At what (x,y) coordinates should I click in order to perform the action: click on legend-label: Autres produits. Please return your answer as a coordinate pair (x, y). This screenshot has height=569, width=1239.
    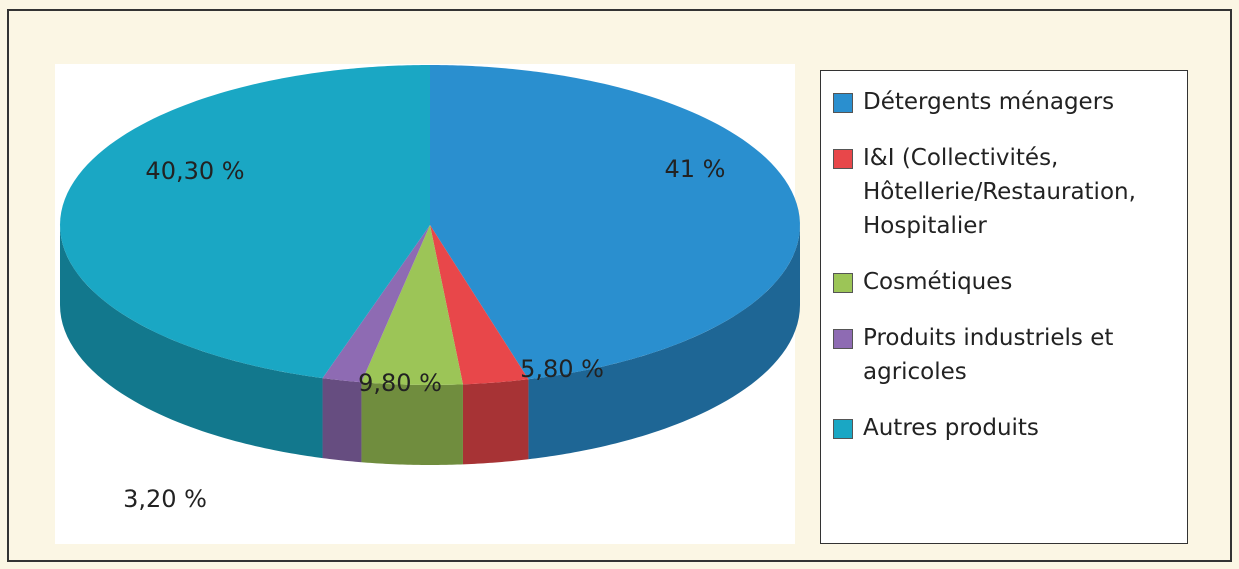
    Looking at the image, I should click on (951, 428).